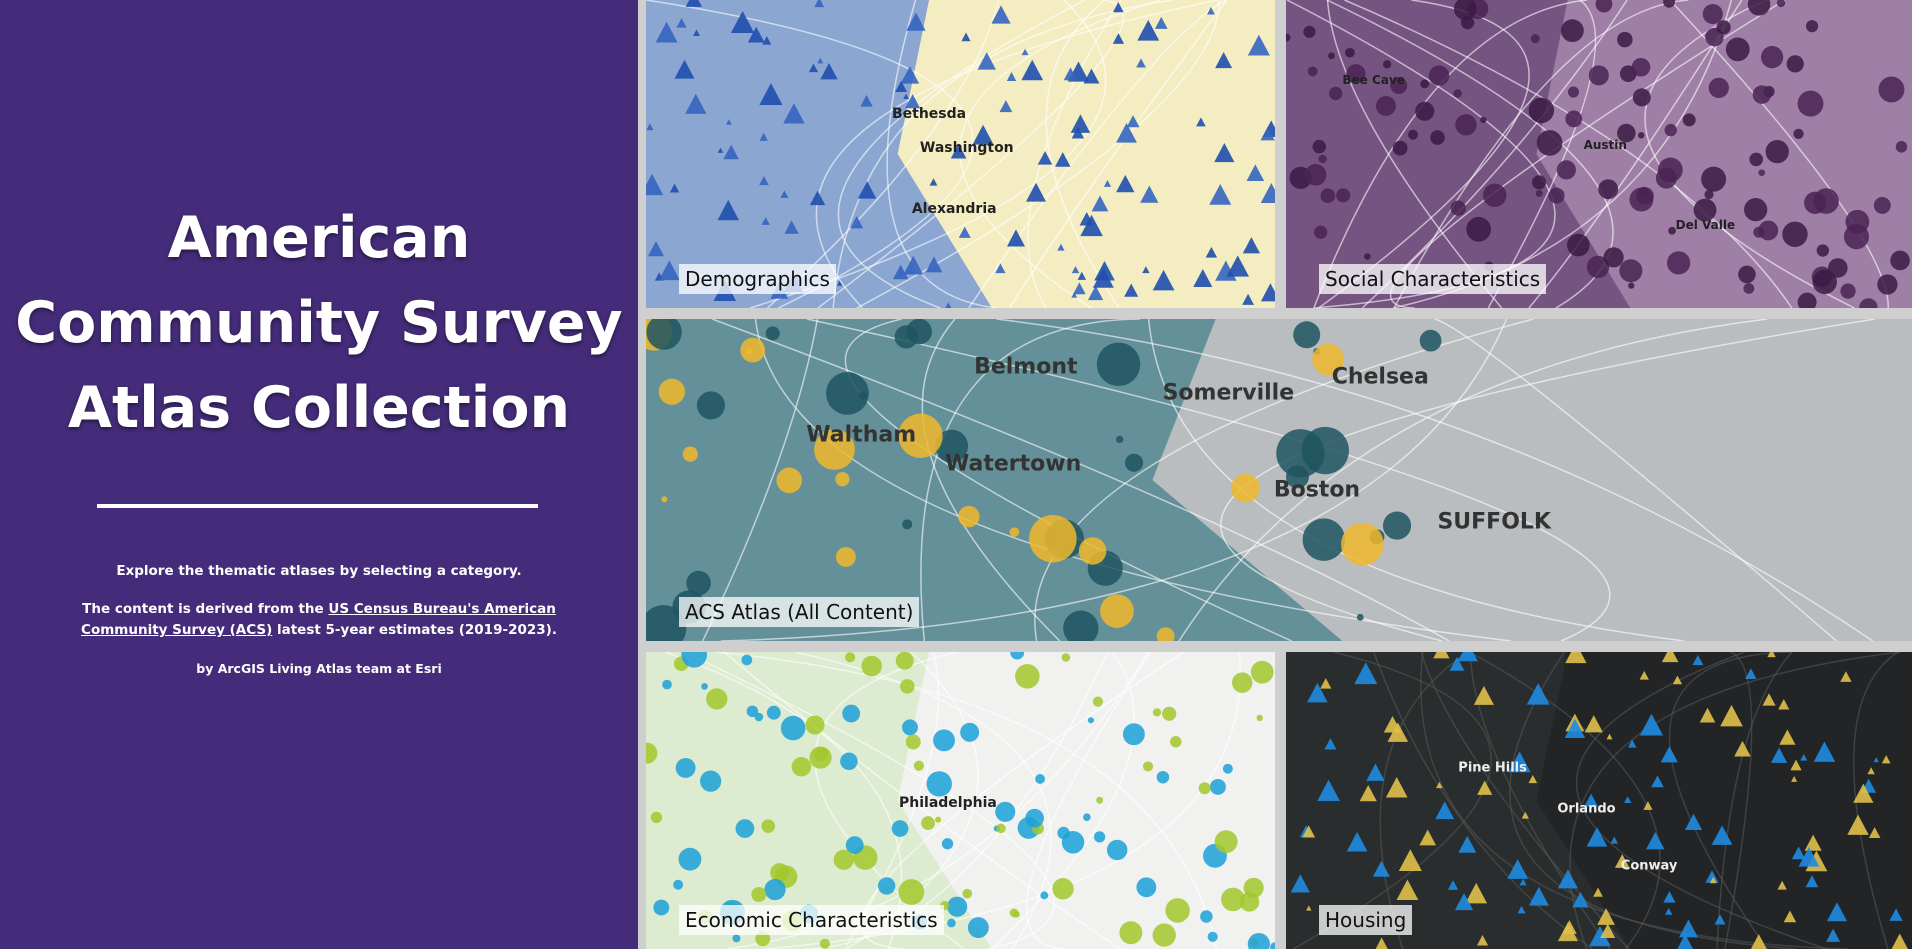  Describe the element at coordinates (861, 435) in the screenshot. I see `place-label: Waltham` at that location.